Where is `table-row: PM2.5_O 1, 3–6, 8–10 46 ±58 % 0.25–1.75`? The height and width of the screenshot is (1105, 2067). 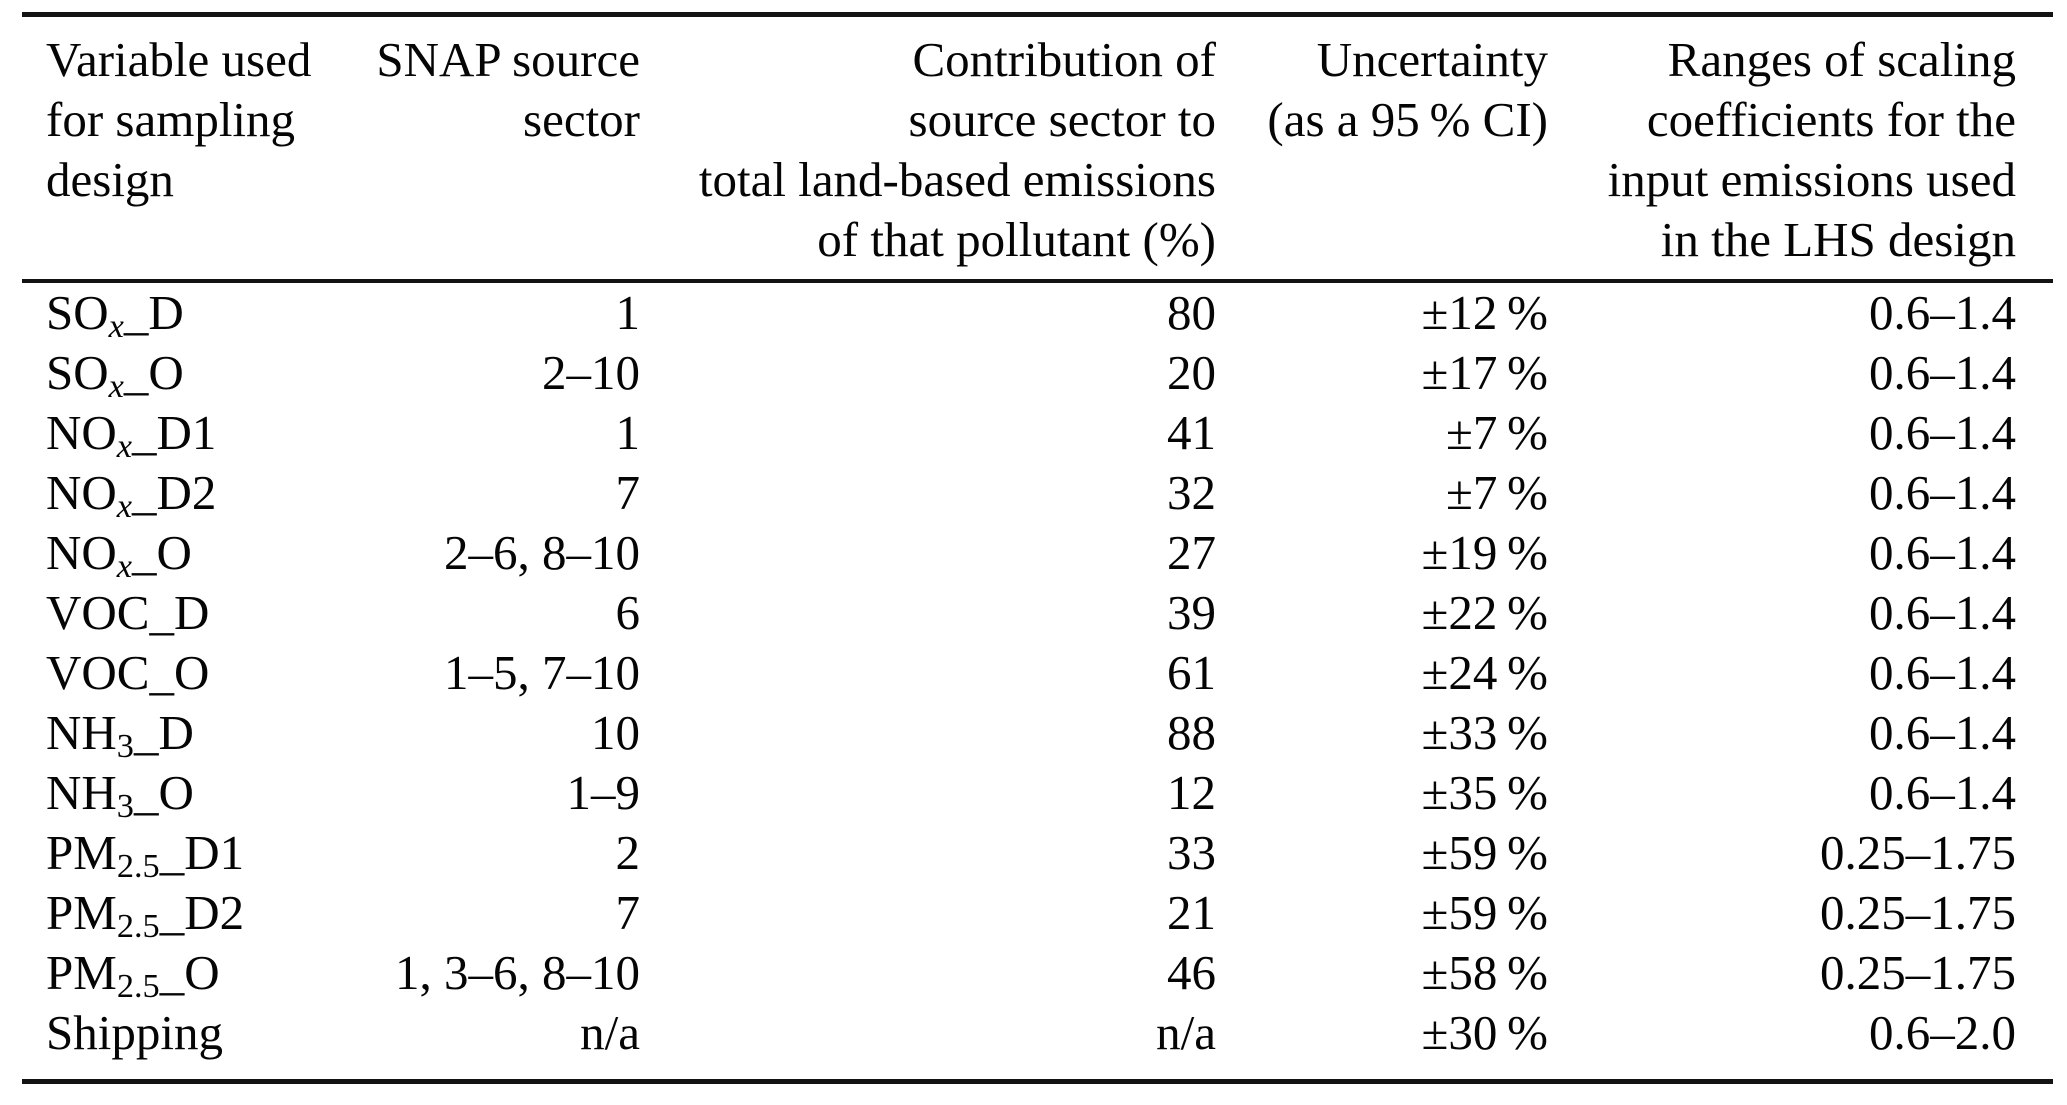 table-row: PM2.5_O 1, 3–6, 8–10 46 ±58 % 0.25–1.75 is located at coordinates (1037, 973).